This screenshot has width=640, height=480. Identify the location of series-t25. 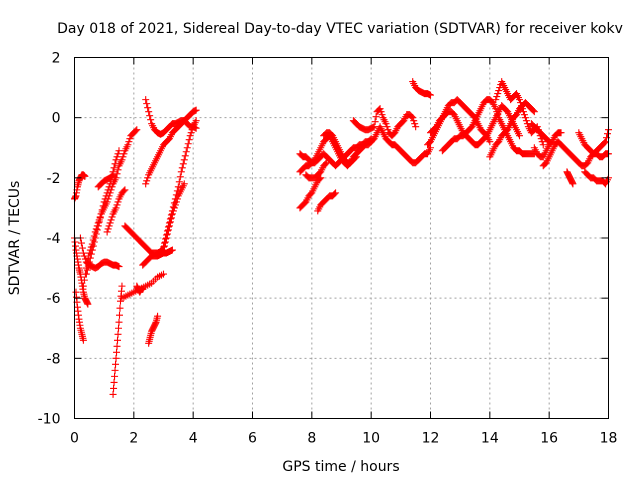
(400, 145).